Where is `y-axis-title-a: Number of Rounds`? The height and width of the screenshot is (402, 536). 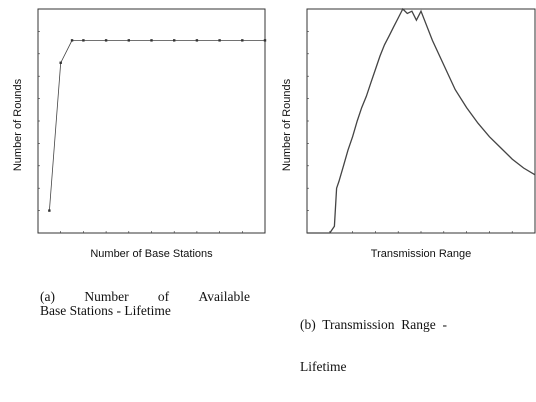 y-axis-title-a: Number of Rounds is located at coordinates (18, 124).